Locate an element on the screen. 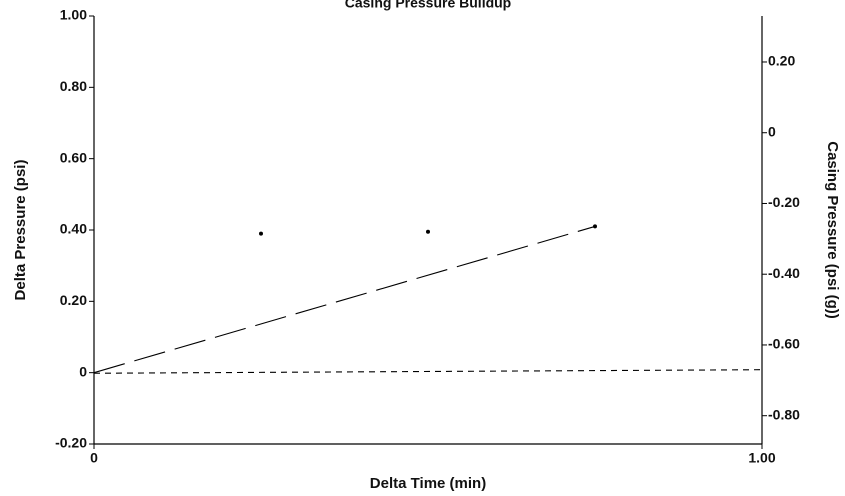  y2-tick-label: 0 is located at coordinates (772, 131).